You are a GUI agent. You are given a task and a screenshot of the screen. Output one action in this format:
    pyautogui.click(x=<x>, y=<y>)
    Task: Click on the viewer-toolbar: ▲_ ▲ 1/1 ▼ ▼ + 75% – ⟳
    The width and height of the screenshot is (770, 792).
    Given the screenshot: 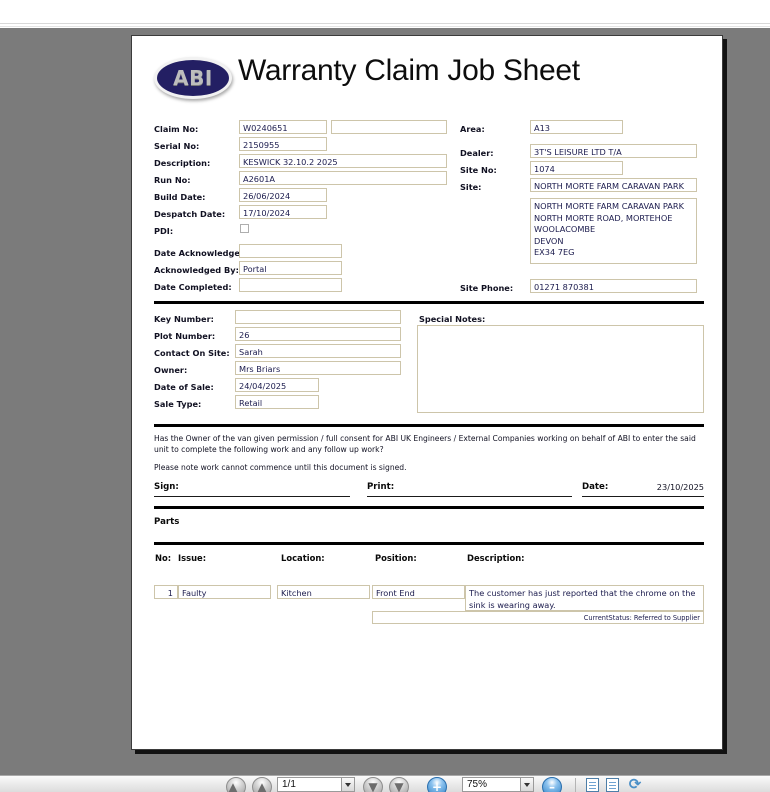 What is the action you would take?
    pyautogui.click(x=385, y=783)
    